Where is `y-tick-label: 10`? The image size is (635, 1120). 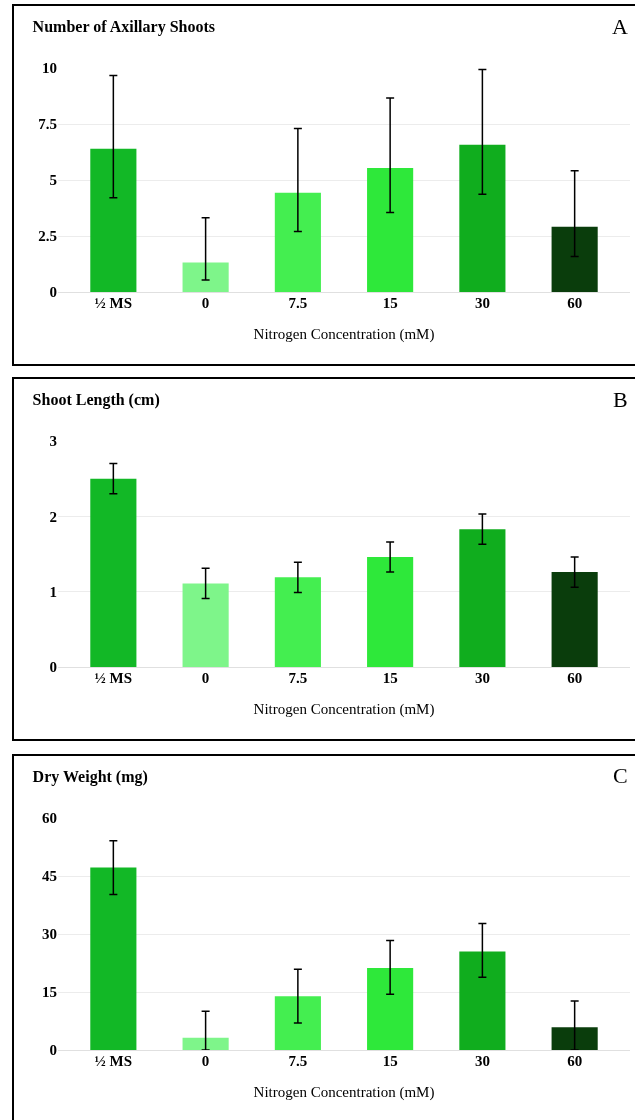
y-tick-label: 10 is located at coordinates (49, 68).